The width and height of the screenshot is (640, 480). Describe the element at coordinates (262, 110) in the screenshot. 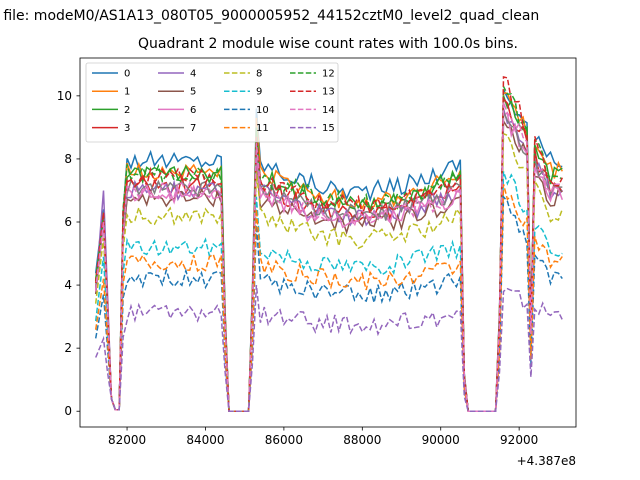

I see `legend-label-10: 10` at that location.